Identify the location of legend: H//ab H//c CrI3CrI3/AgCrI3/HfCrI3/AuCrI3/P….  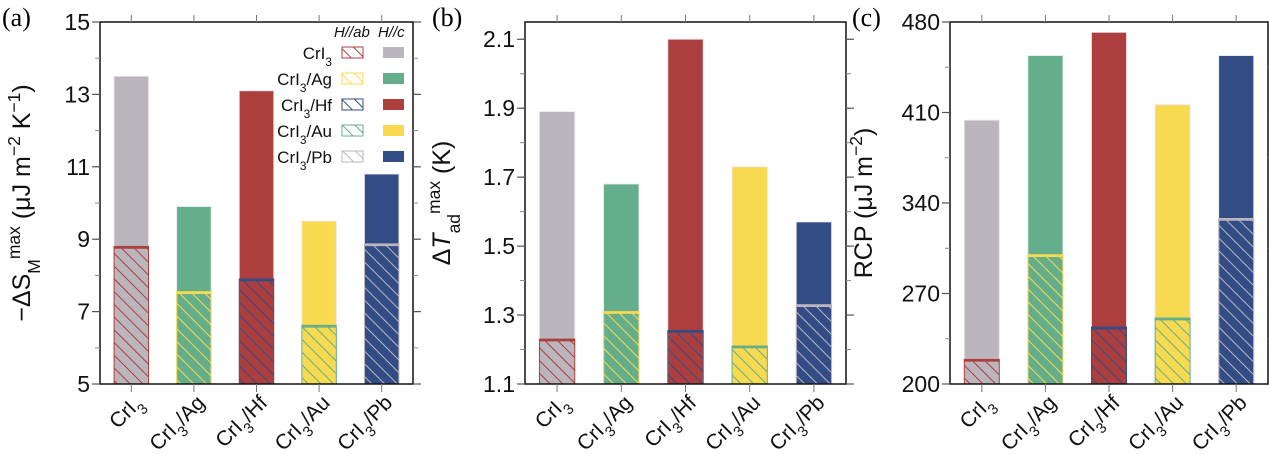
(341, 98).